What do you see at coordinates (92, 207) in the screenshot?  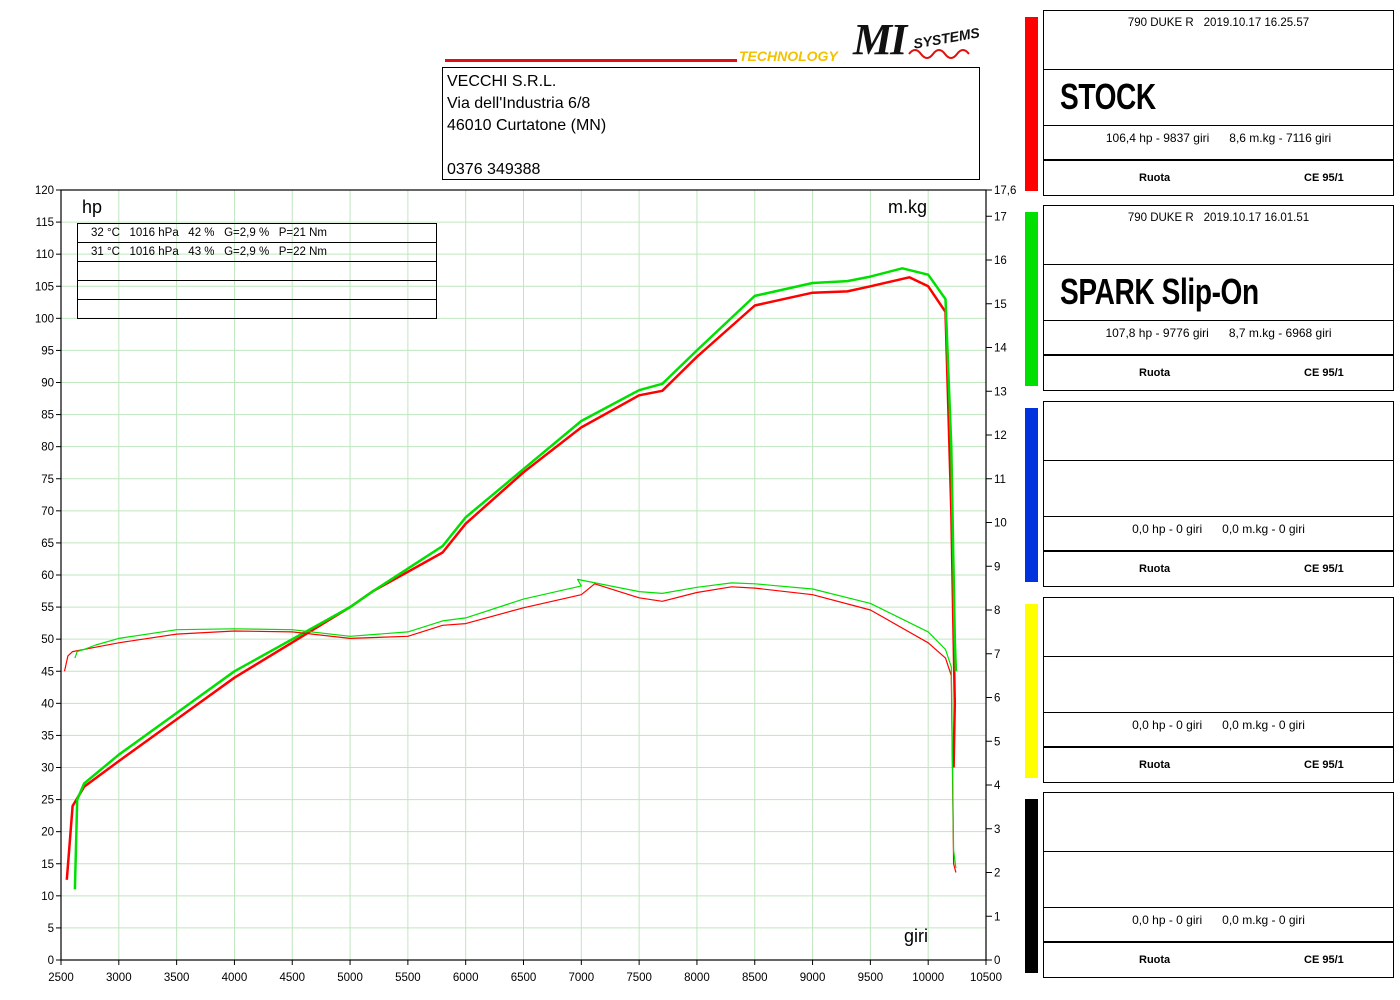 I see `y-axis-label-left: hp` at bounding box center [92, 207].